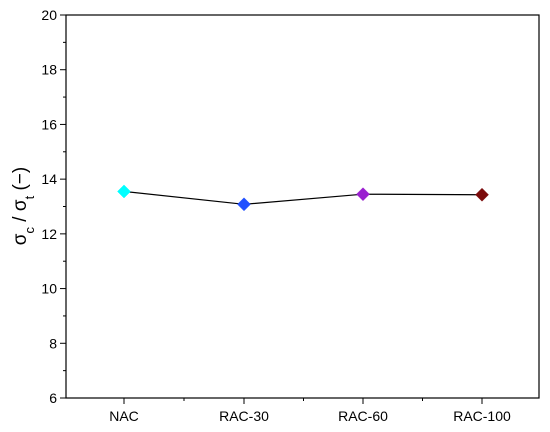 The height and width of the screenshot is (432, 550). What do you see at coordinates (49, 179) in the screenshot?
I see `y-tick-label: 14` at bounding box center [49, 179].